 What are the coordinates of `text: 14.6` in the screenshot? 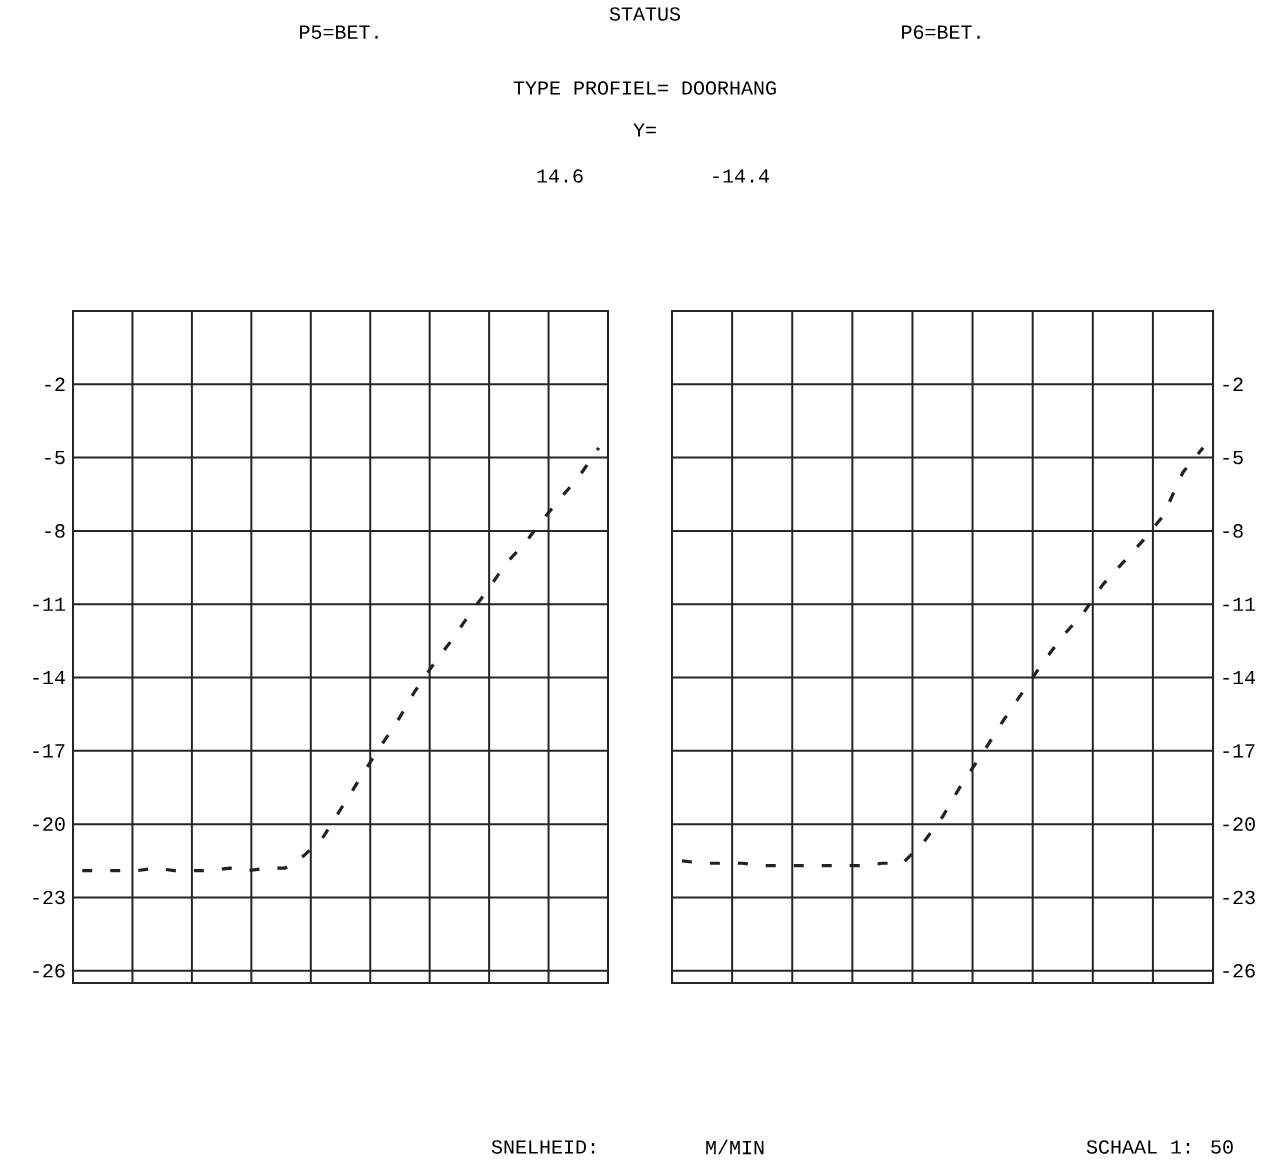 It's located at (560, 176).